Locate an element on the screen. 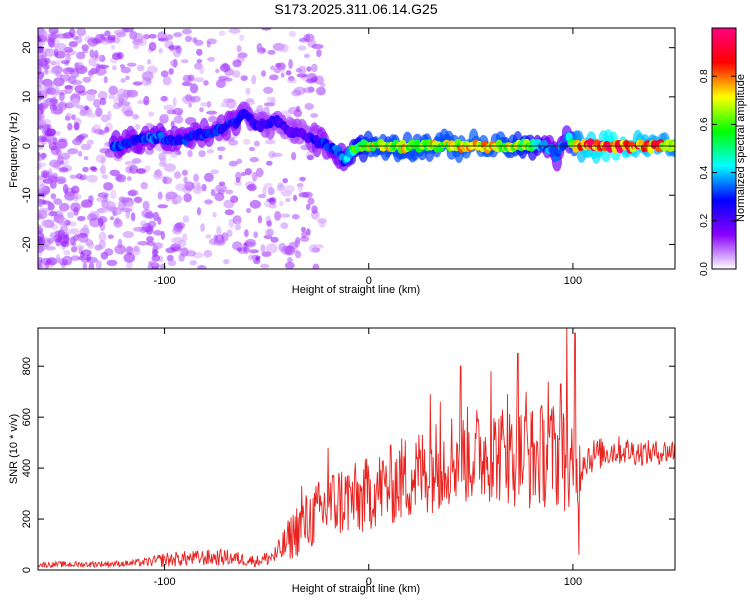 The height and width of the screenshot is (600, 750). snr-ytick-label: 0 is located at coordinates (27, 570).